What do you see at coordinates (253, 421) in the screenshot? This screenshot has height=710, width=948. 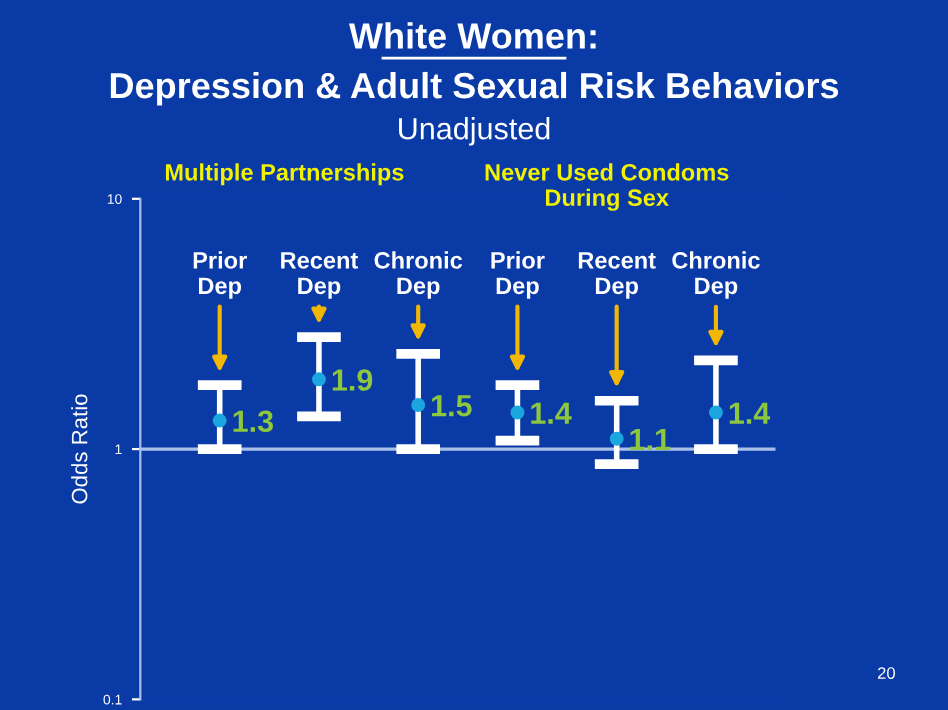 I see `data-label: 1.3` at bounding box center [253, 421].